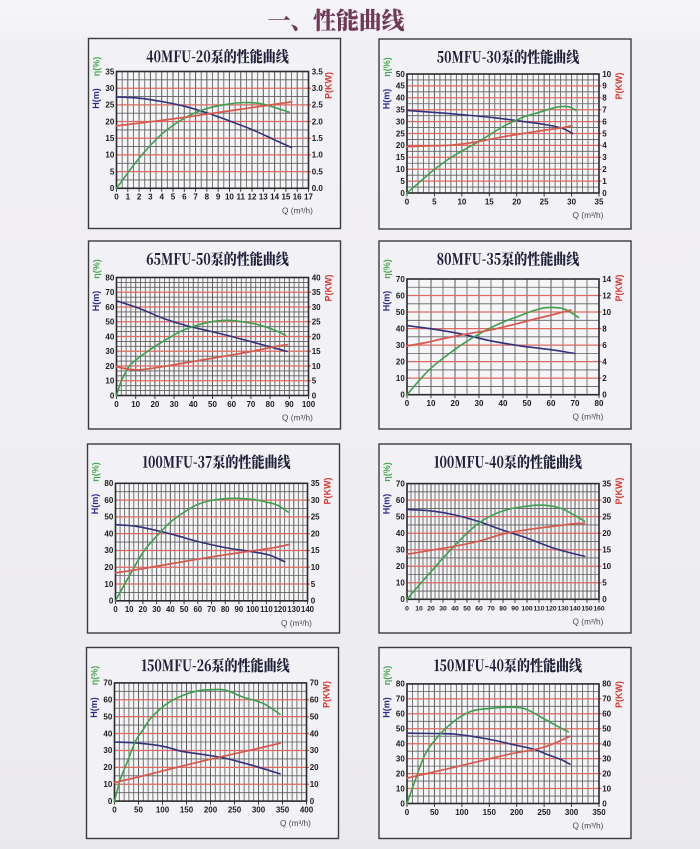  What do you see at coordinates (604, 145) in the screenshot?
I see `svg-text: 4` at bounding box center [604, 145].